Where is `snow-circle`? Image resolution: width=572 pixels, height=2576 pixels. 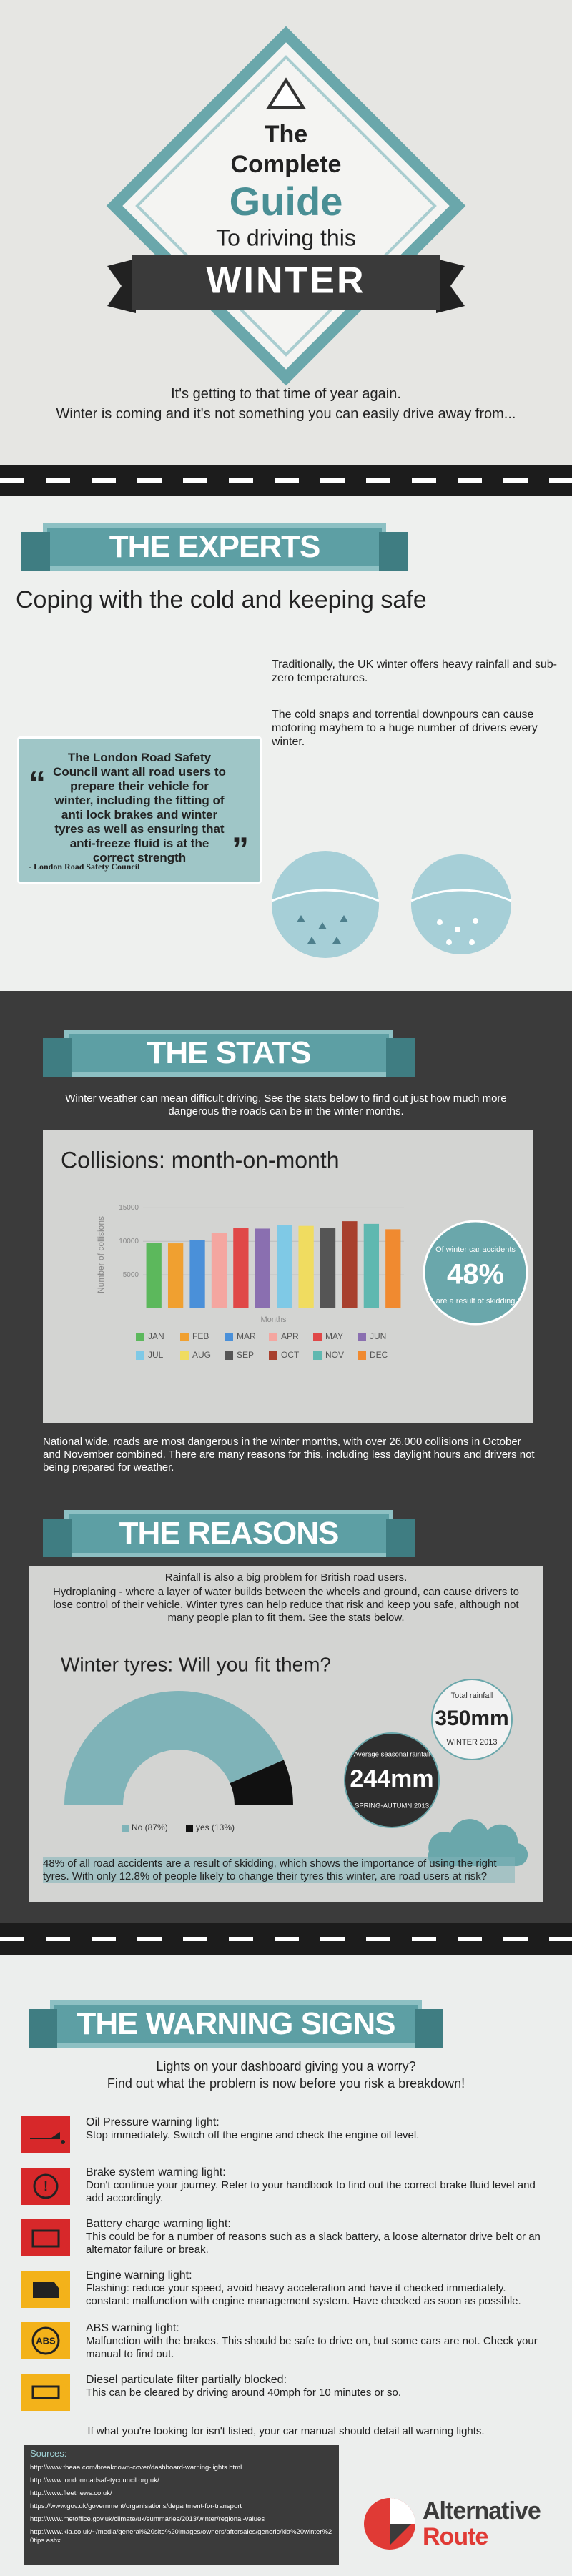 snow-circle is located at coordinates (461, 904).